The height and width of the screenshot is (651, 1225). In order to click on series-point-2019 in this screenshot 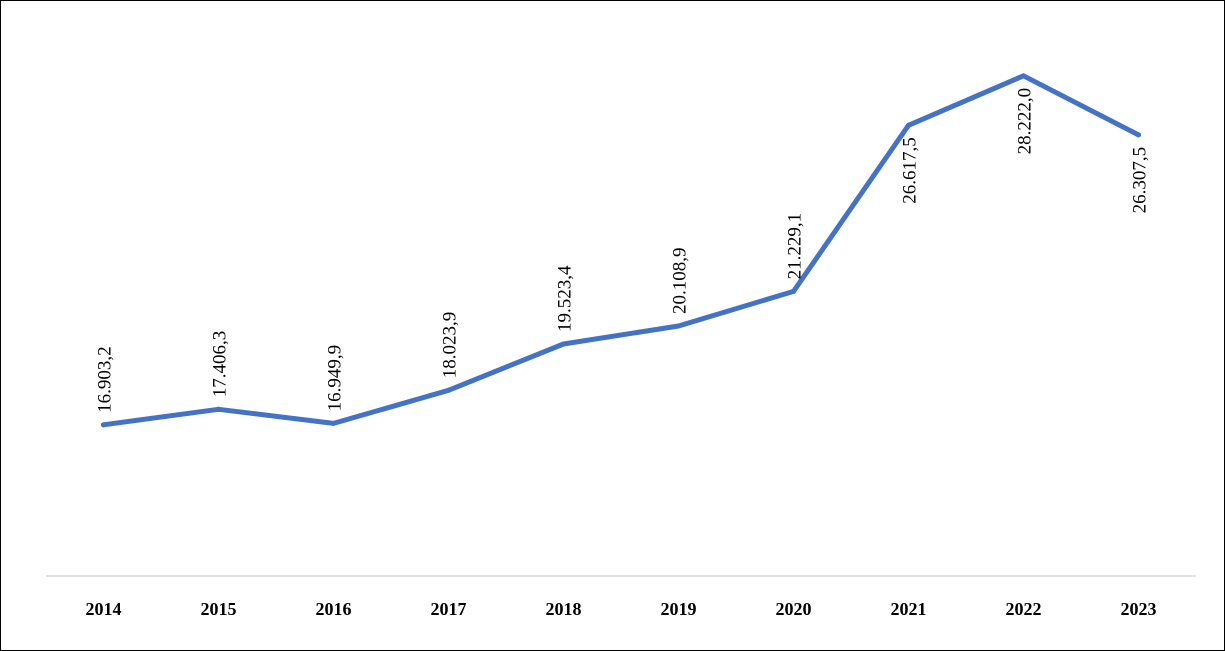, I will do `click(678, 326)`.